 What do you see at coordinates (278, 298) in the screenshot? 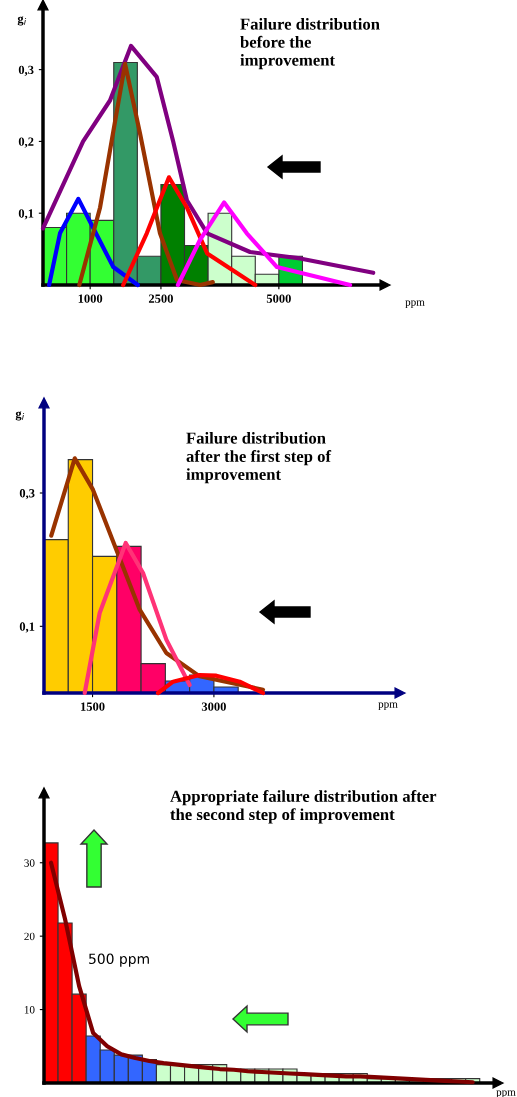
I see `x-tick-label: 5000` at bounding box center [278, 298].